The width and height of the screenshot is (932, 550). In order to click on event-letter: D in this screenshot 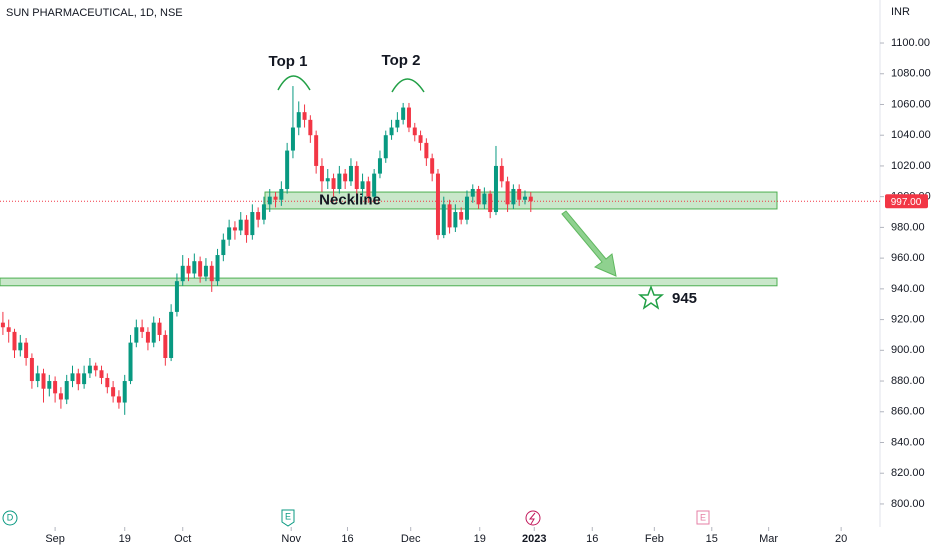, I will do `click(10, 517)`.